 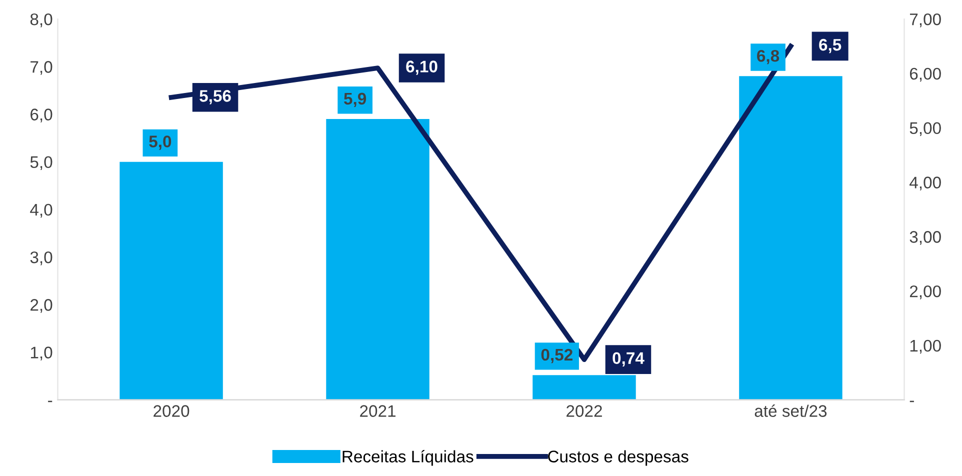 I want to click on data-label: 5,9, so click(x=355, y=100).